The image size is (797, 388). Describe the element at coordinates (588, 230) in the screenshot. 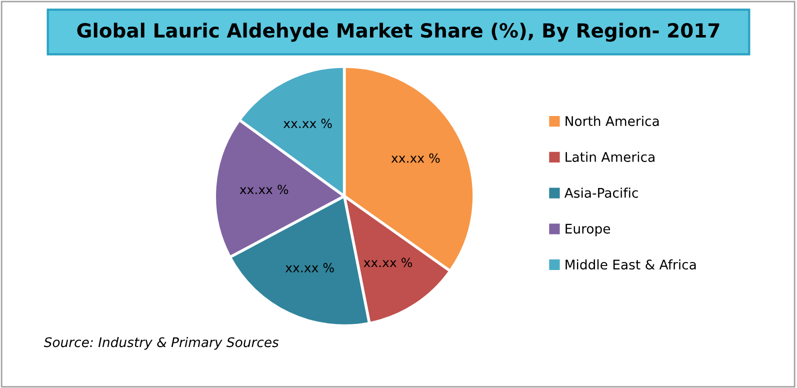

I see `legend-label: Europe` at that location.